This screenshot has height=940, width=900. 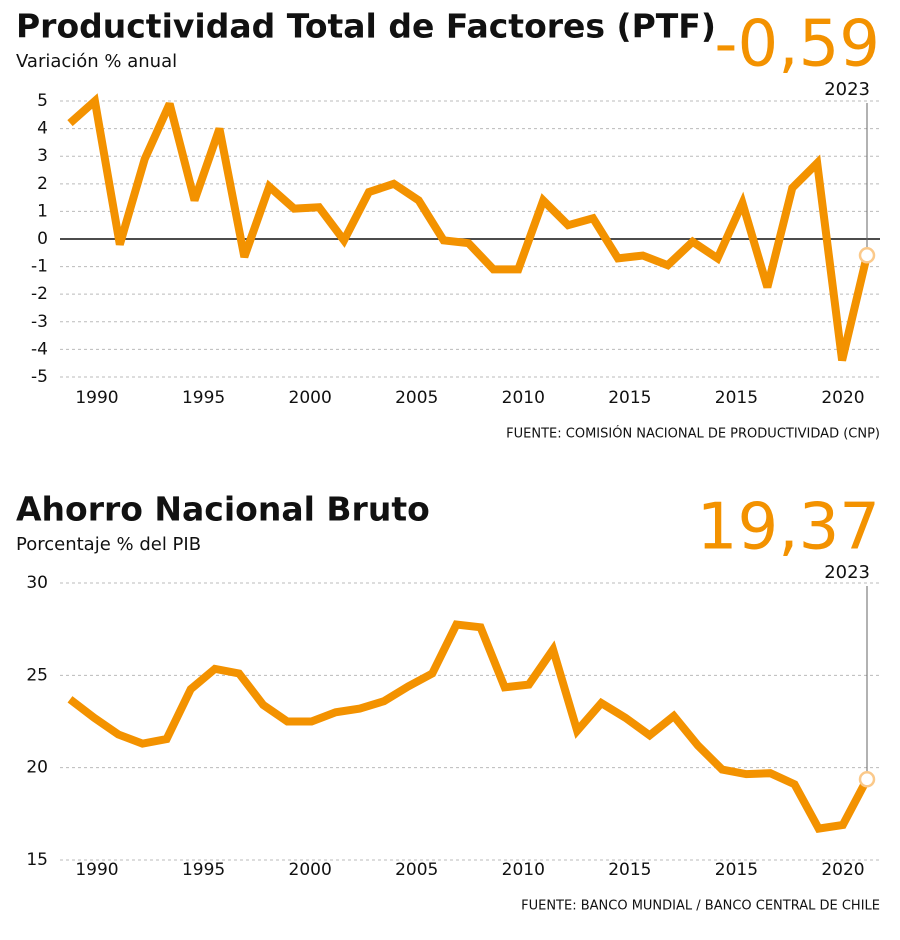 I want to click on highlight-value: -0,59, so click(x=797, y=45).